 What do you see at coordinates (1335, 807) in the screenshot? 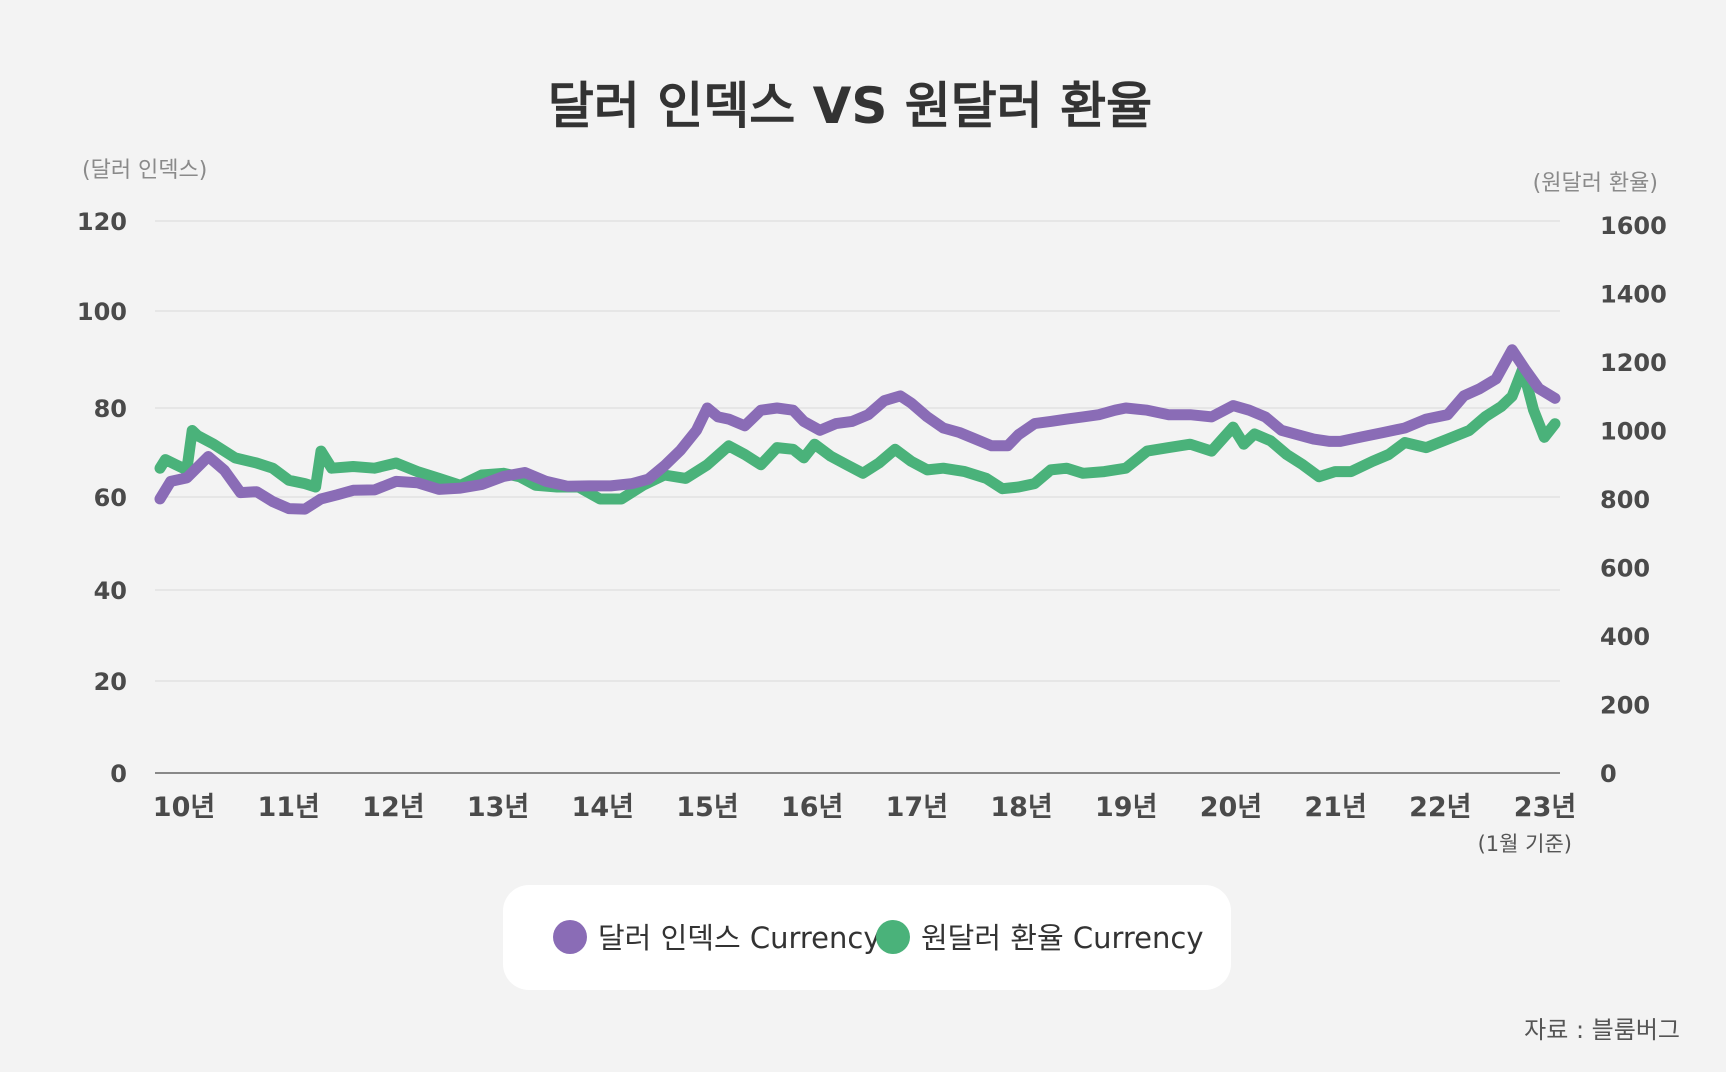
I see `x-tick-label: 21년` at bounding box center [1335, 807].